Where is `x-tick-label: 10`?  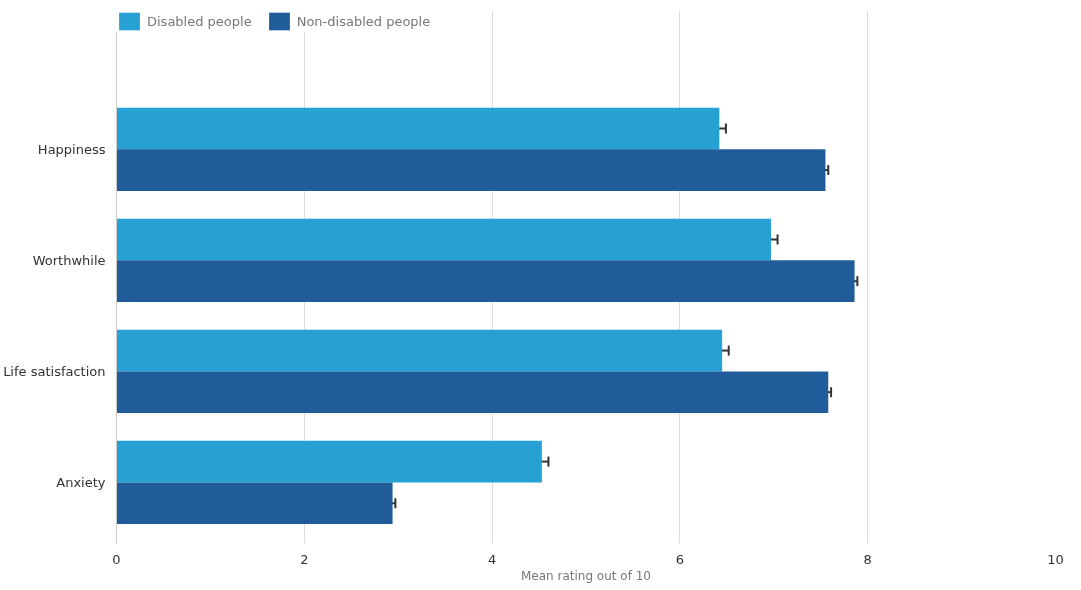 x-tick-label: 10 is located at coordinates (1055, 559).